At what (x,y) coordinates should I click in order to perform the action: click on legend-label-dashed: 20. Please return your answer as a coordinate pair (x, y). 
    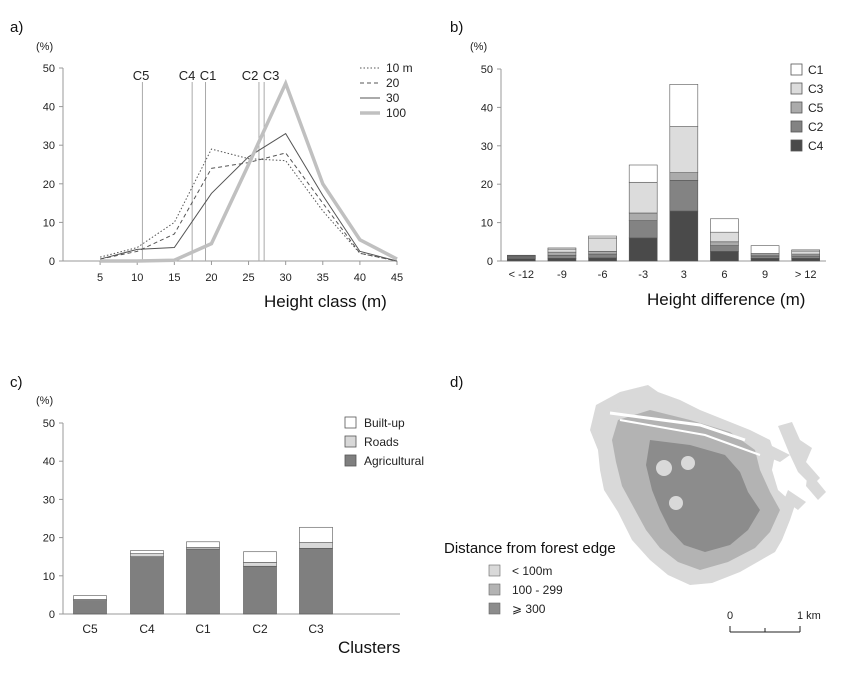
    Looking at the image, I should click on (393, 83).